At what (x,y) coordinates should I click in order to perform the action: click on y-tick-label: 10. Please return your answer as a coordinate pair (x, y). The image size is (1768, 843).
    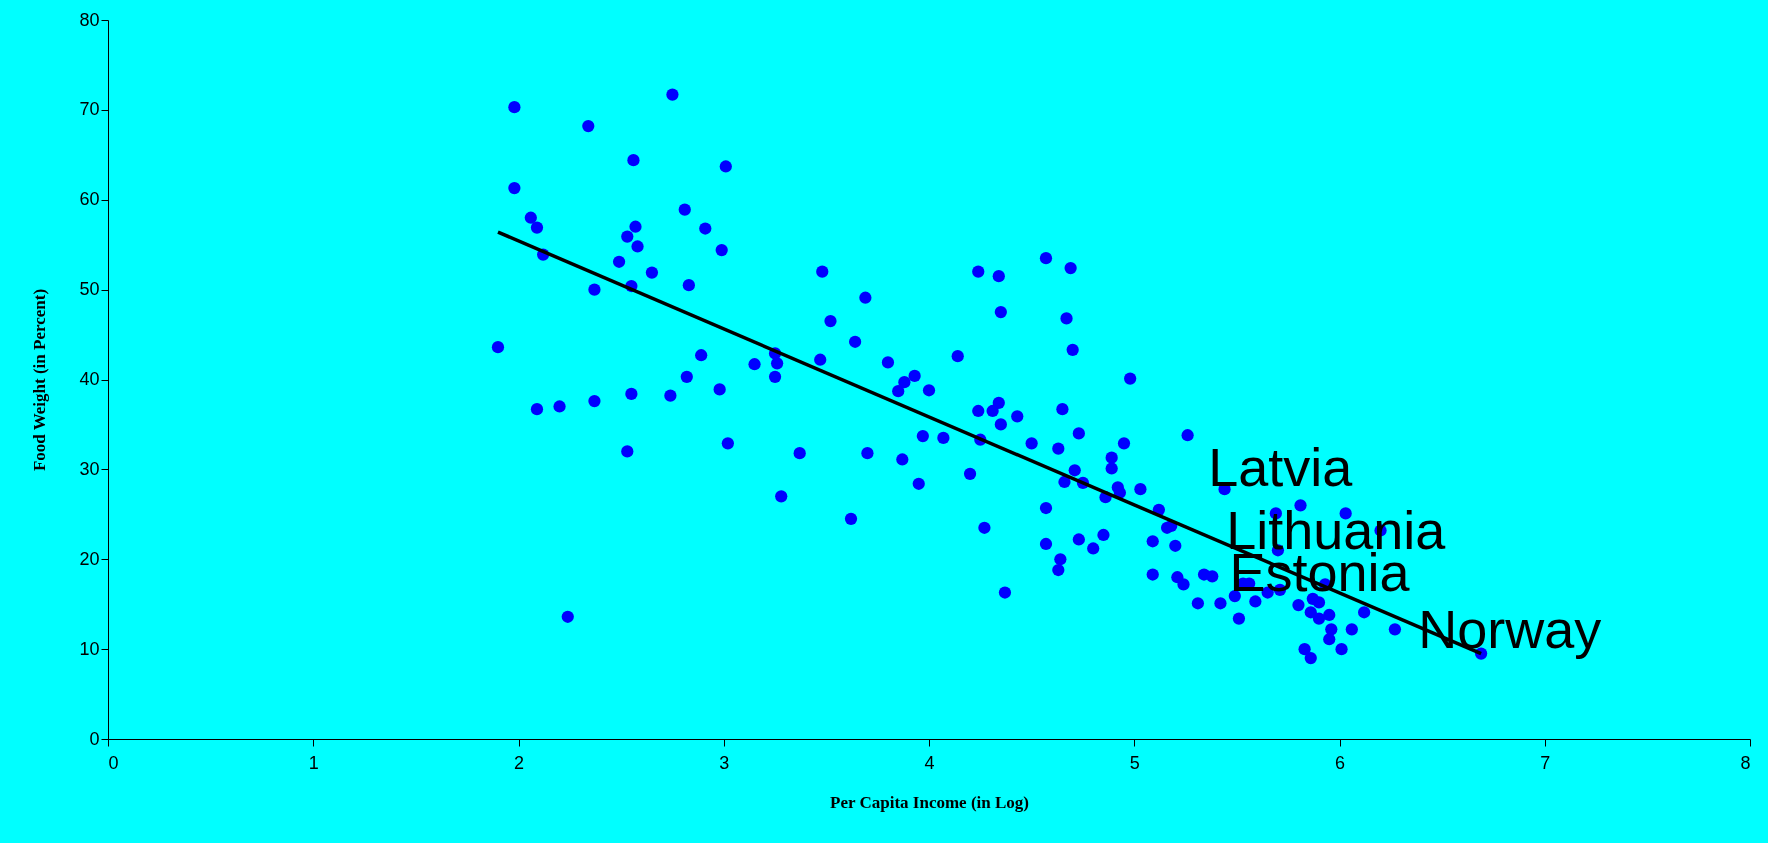
    Looking at the image, I should click on (89, 648).